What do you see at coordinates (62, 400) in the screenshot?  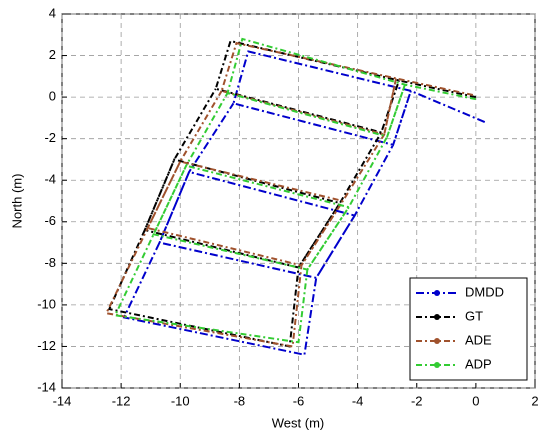 I see `x-tick-label: -14` at bounding box center [62, 400].